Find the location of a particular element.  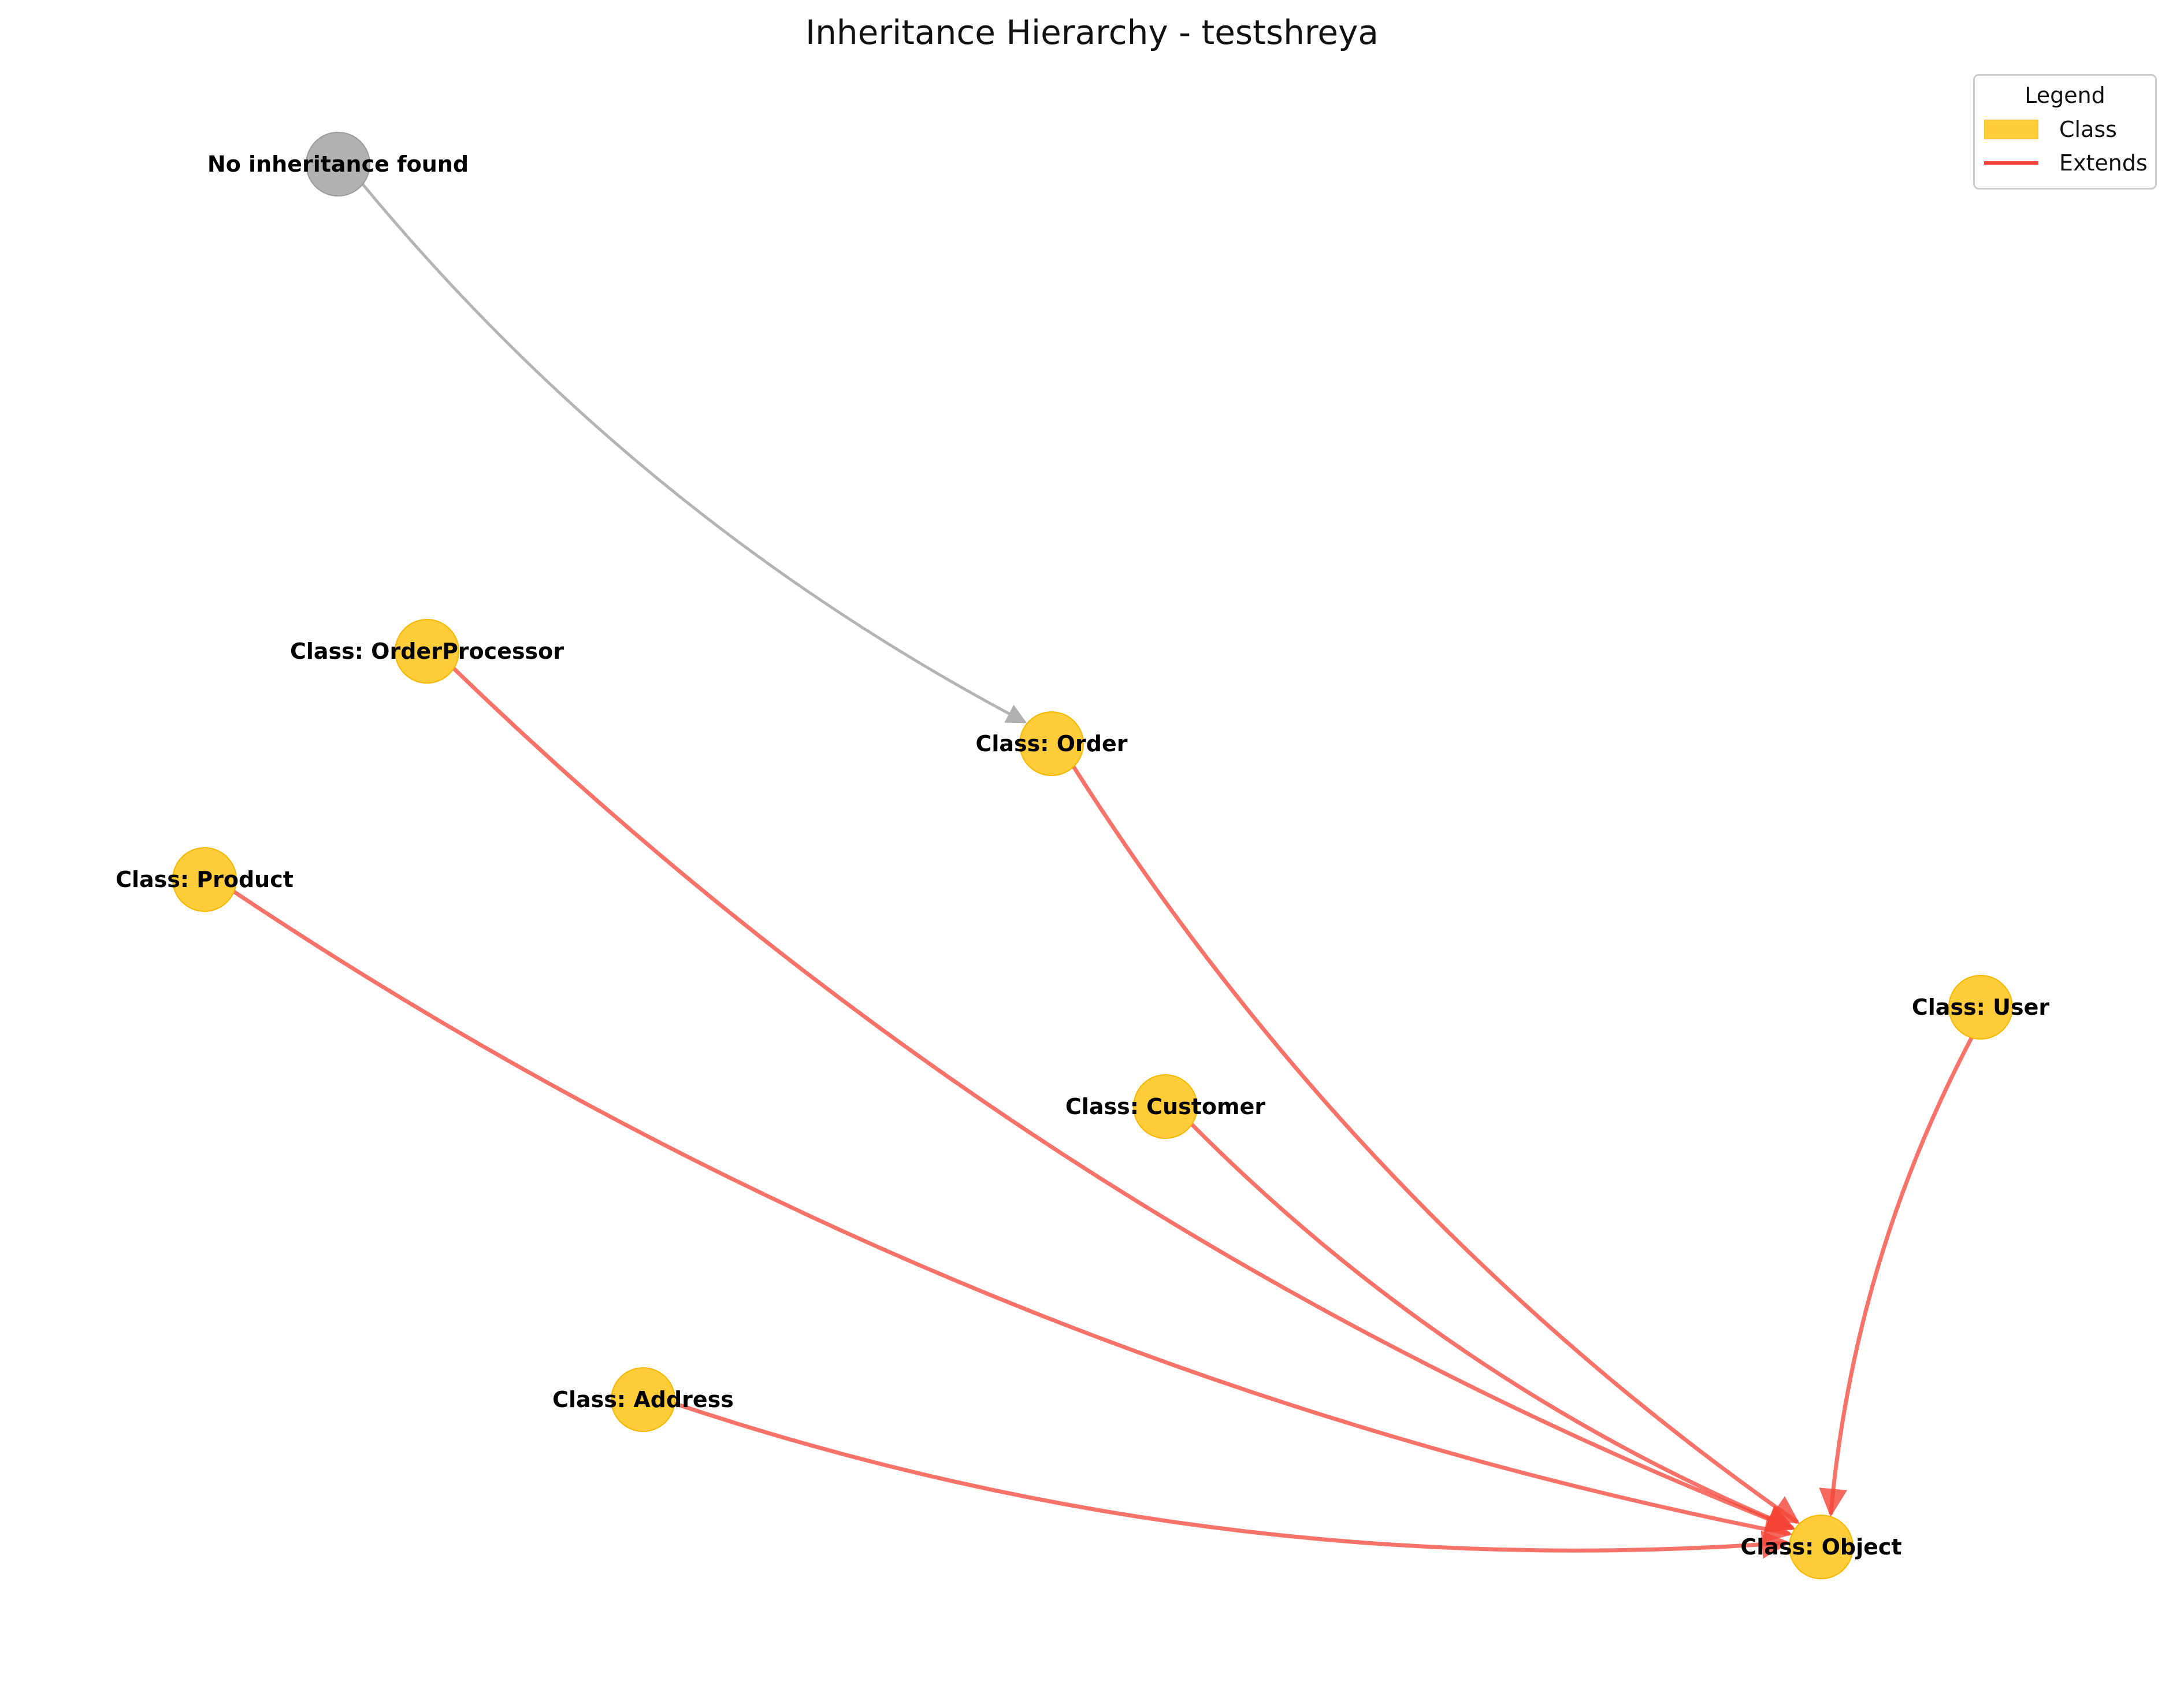

node-label-customer: Class: Customer is located at coordinates (1165, 1106).